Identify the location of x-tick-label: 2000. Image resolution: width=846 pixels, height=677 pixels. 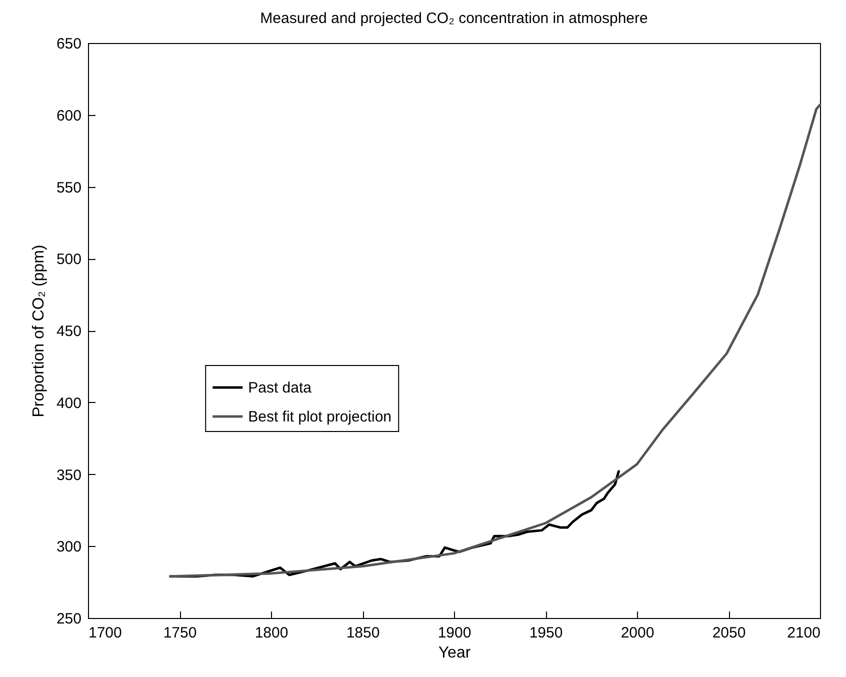
(637, 633).